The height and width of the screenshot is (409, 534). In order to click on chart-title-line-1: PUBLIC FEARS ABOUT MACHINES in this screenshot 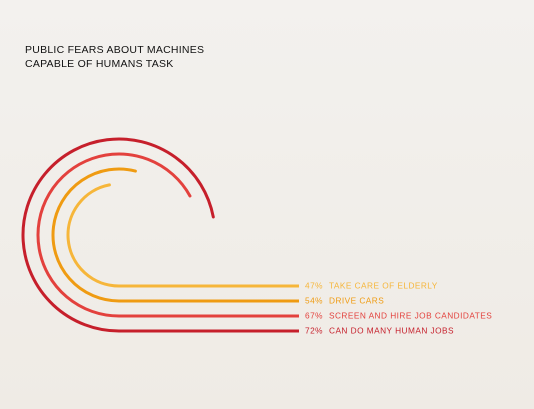, I will do `click(115, 50)`.